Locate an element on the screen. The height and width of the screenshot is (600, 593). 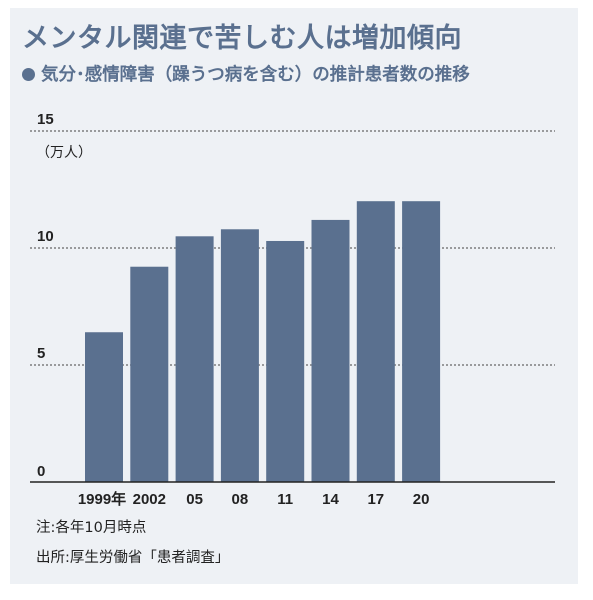
y-tick-label: 5 is located at coordinates (41, 353).